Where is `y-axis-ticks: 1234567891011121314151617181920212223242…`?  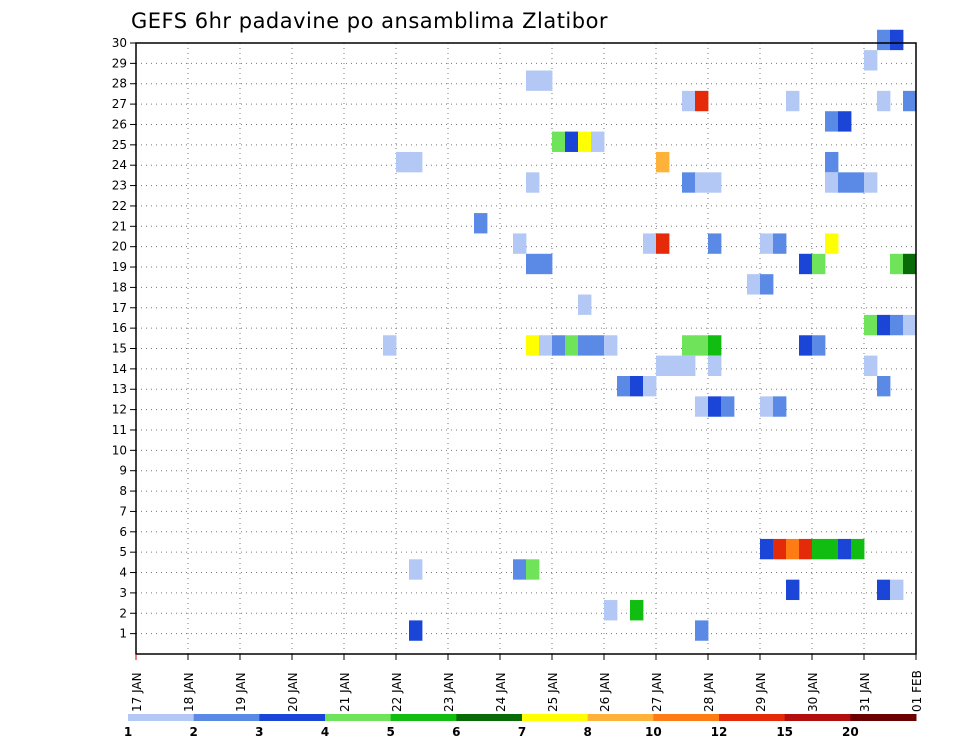
y-axis-ticks: 1234567891011121314151617181920212223242… is located at coordinates (124, 338).